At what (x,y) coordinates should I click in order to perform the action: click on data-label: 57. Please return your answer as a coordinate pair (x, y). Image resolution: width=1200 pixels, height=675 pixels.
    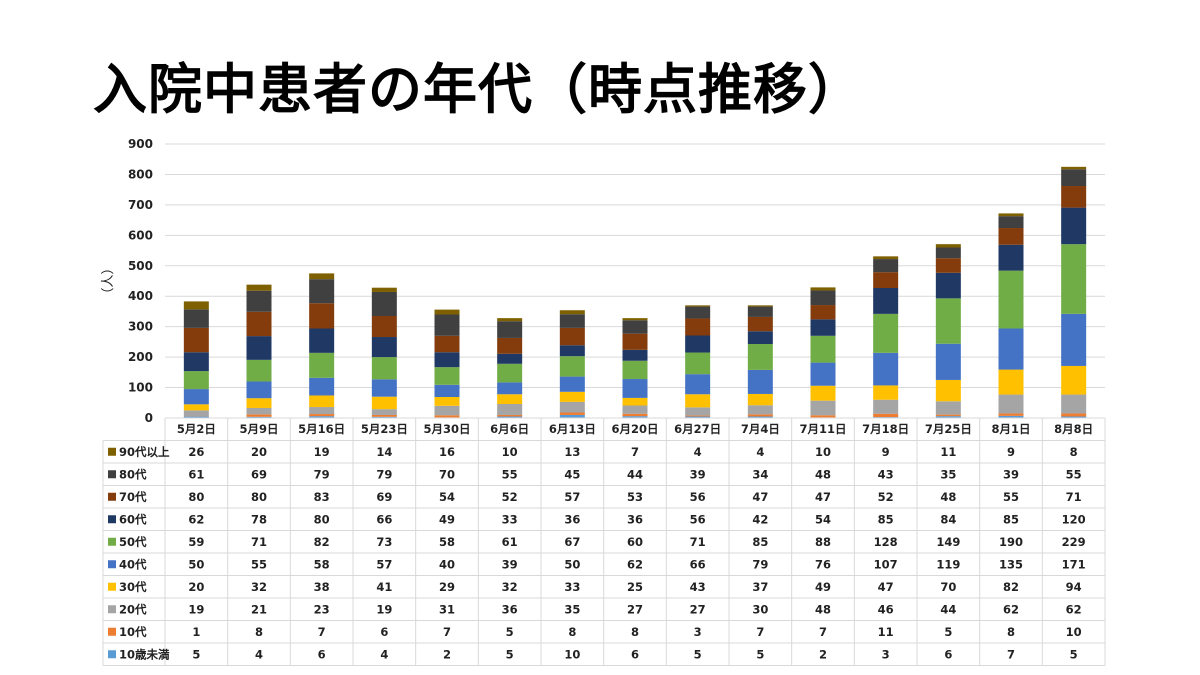
    Looking at the image, I should click on (384, 564).